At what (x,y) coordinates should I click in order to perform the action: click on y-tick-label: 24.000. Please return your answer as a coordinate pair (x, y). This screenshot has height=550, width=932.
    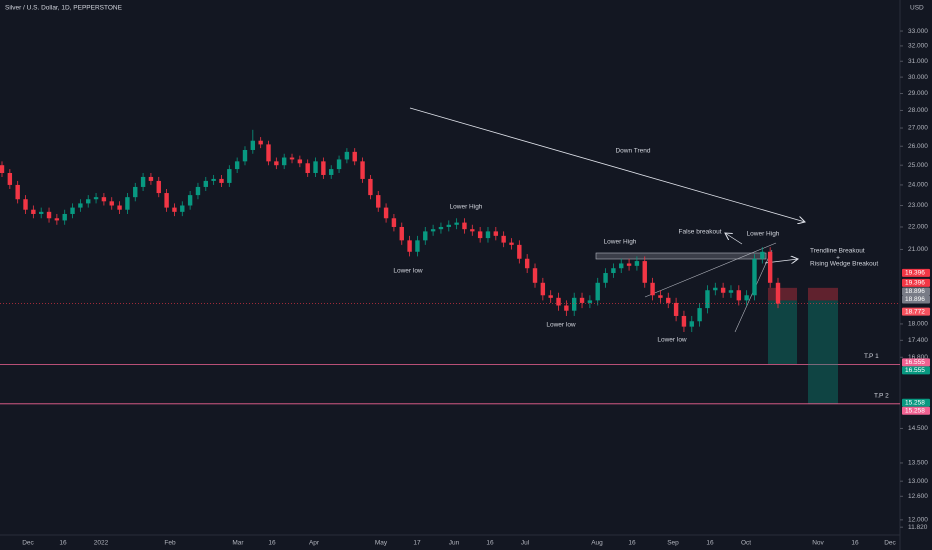
    Looking at the image, I should click on (918, 185).